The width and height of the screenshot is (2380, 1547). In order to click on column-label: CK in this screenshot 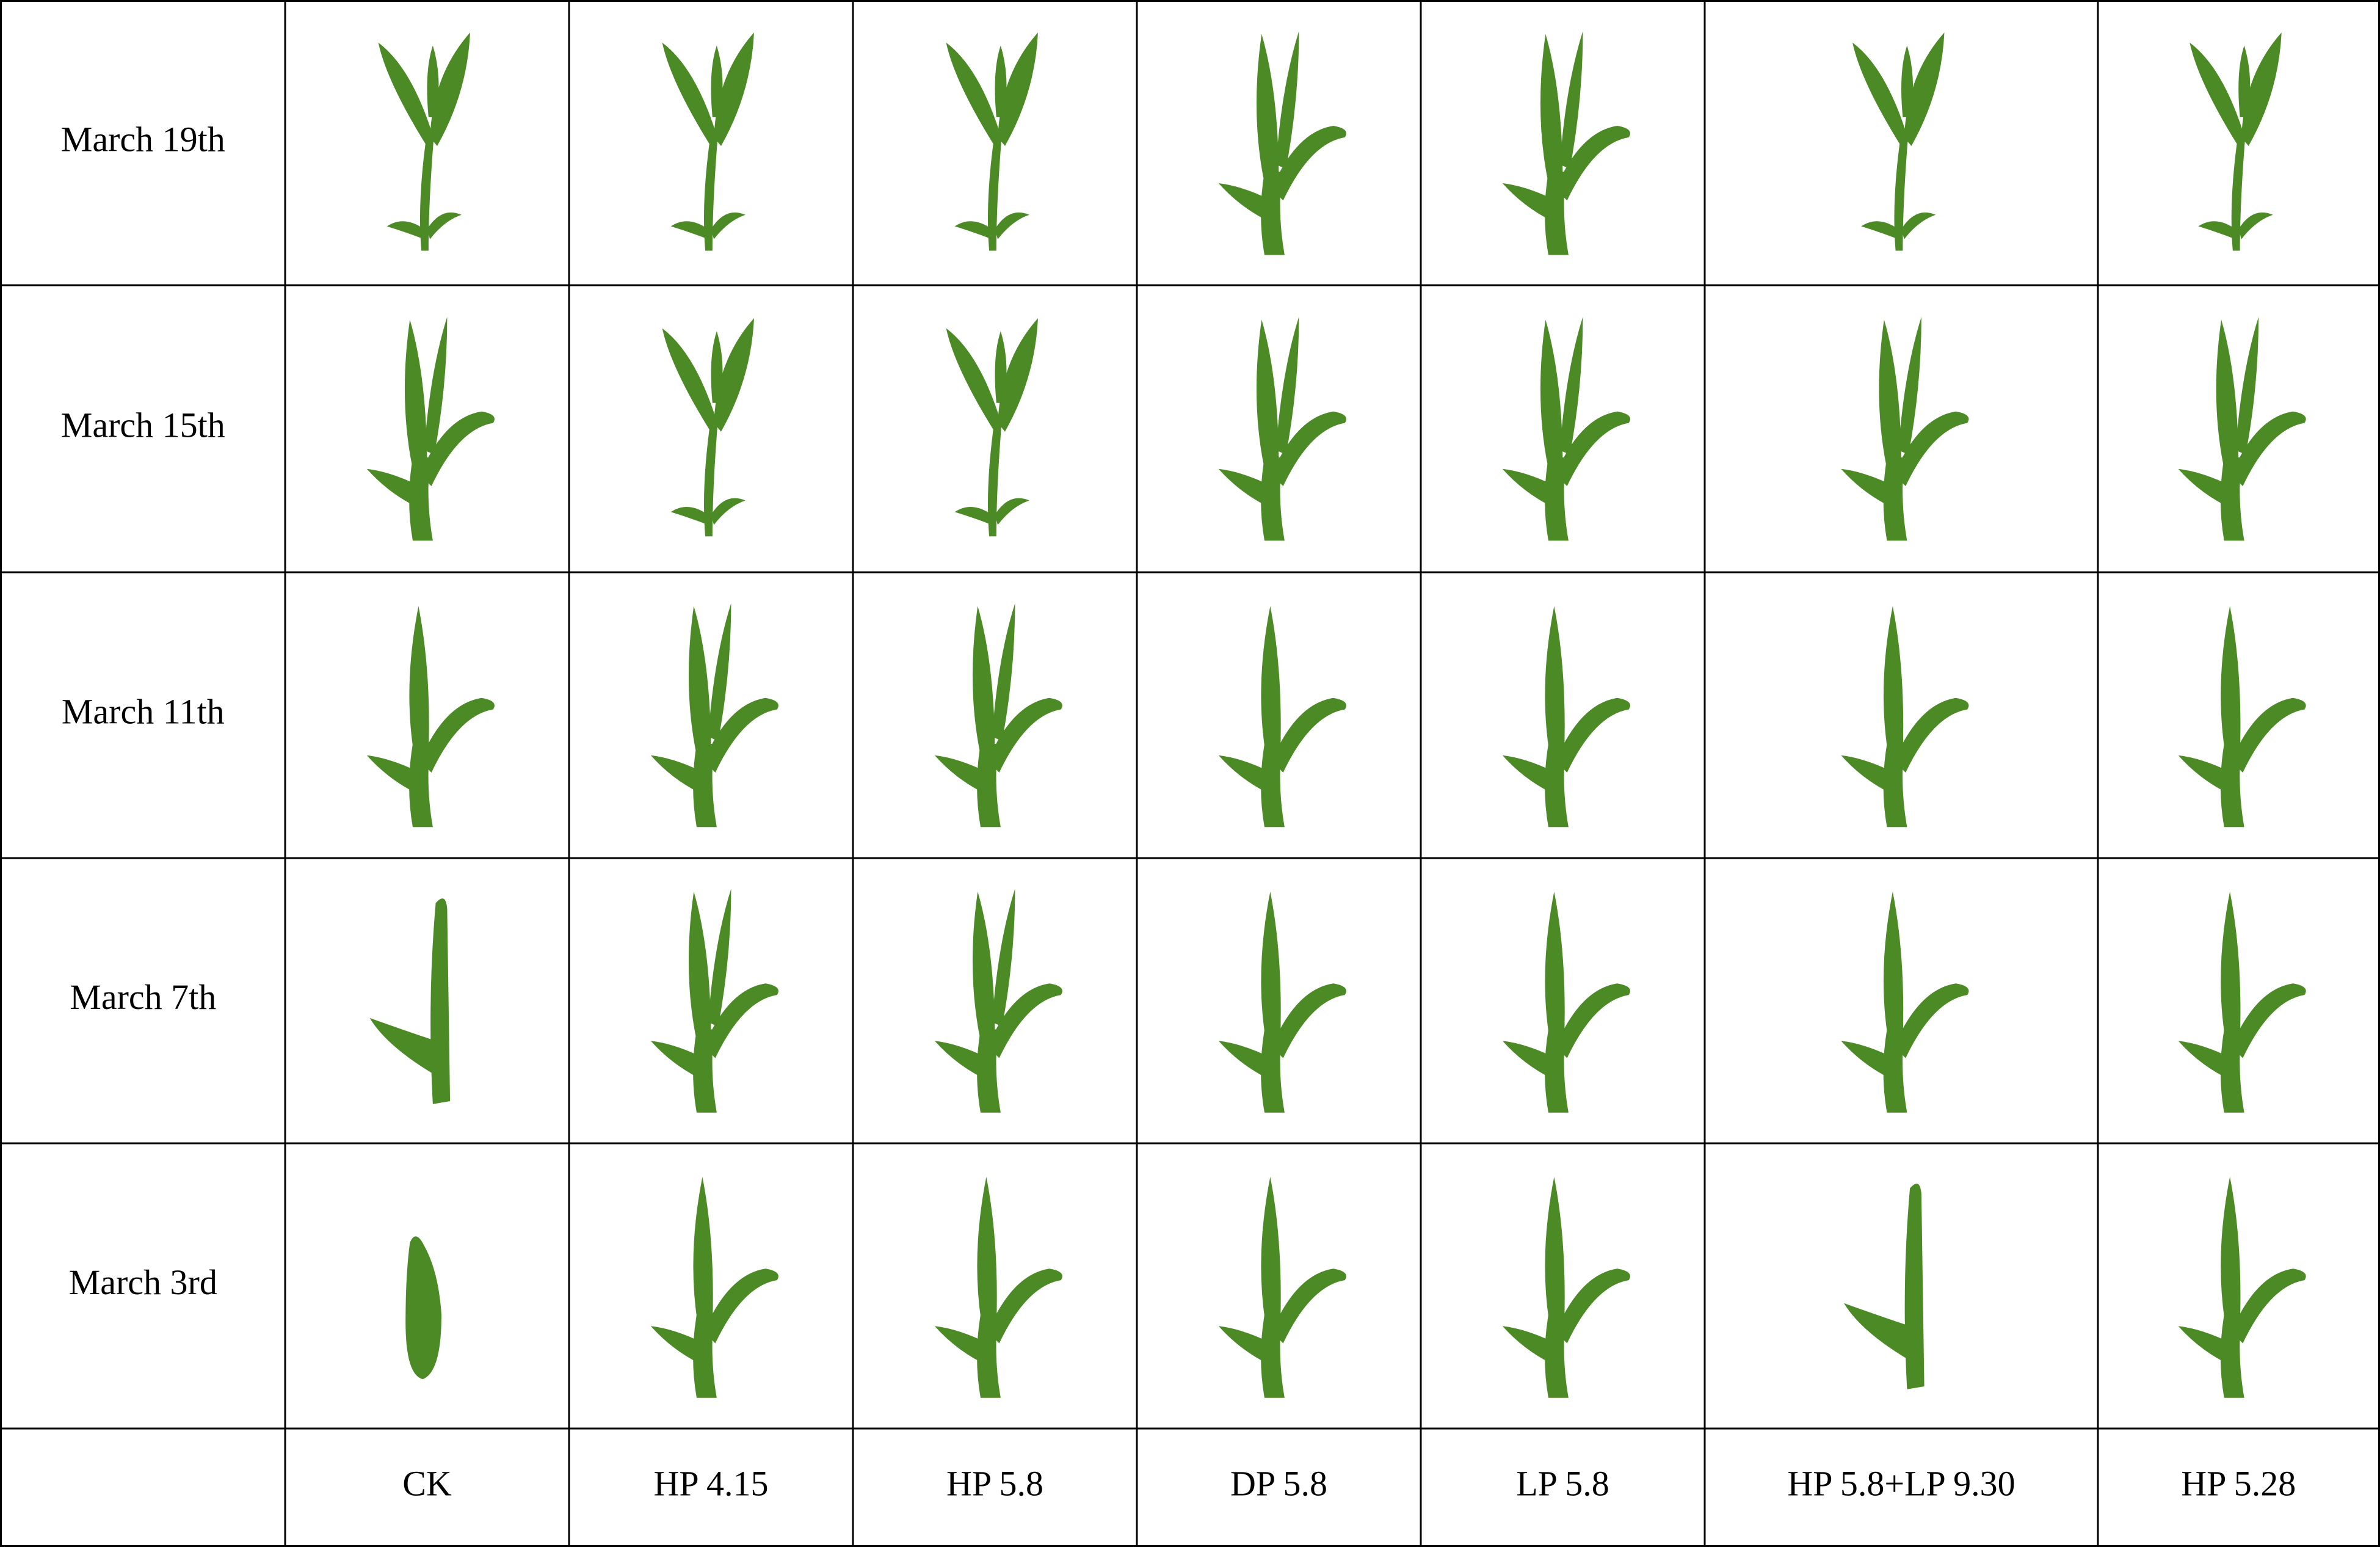, I will do `click(427, 1484)`.